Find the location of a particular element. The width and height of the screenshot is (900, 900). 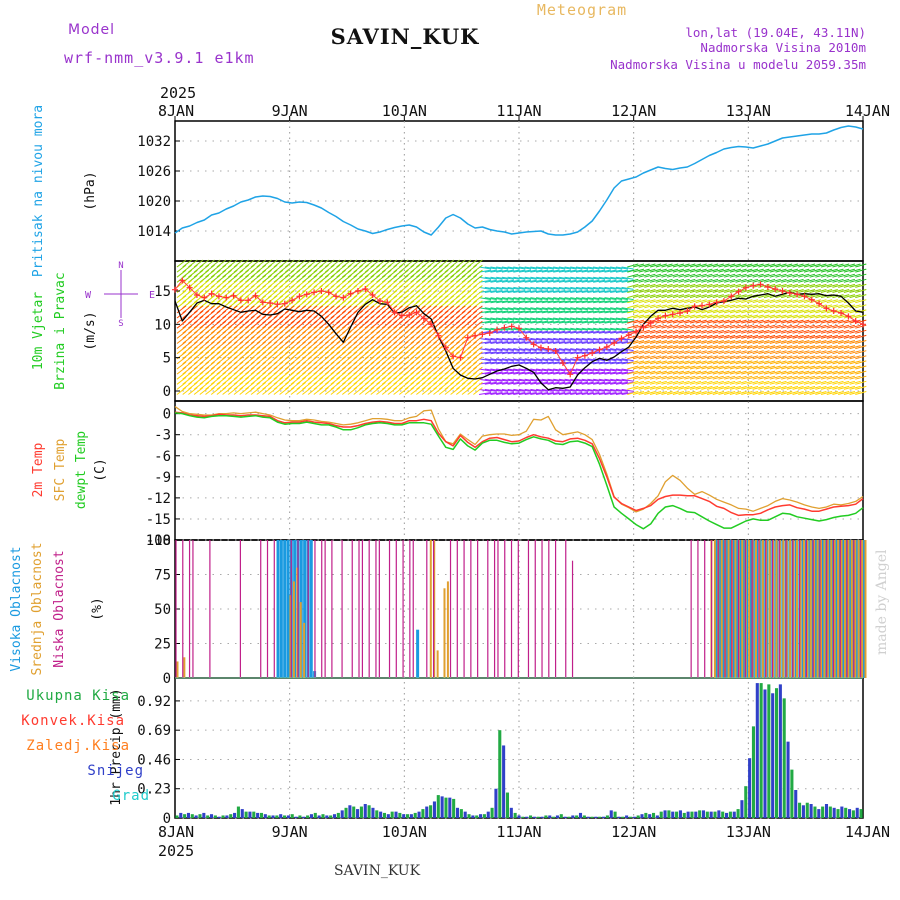

compass-e-label: E is located at coordinates (152, 295).